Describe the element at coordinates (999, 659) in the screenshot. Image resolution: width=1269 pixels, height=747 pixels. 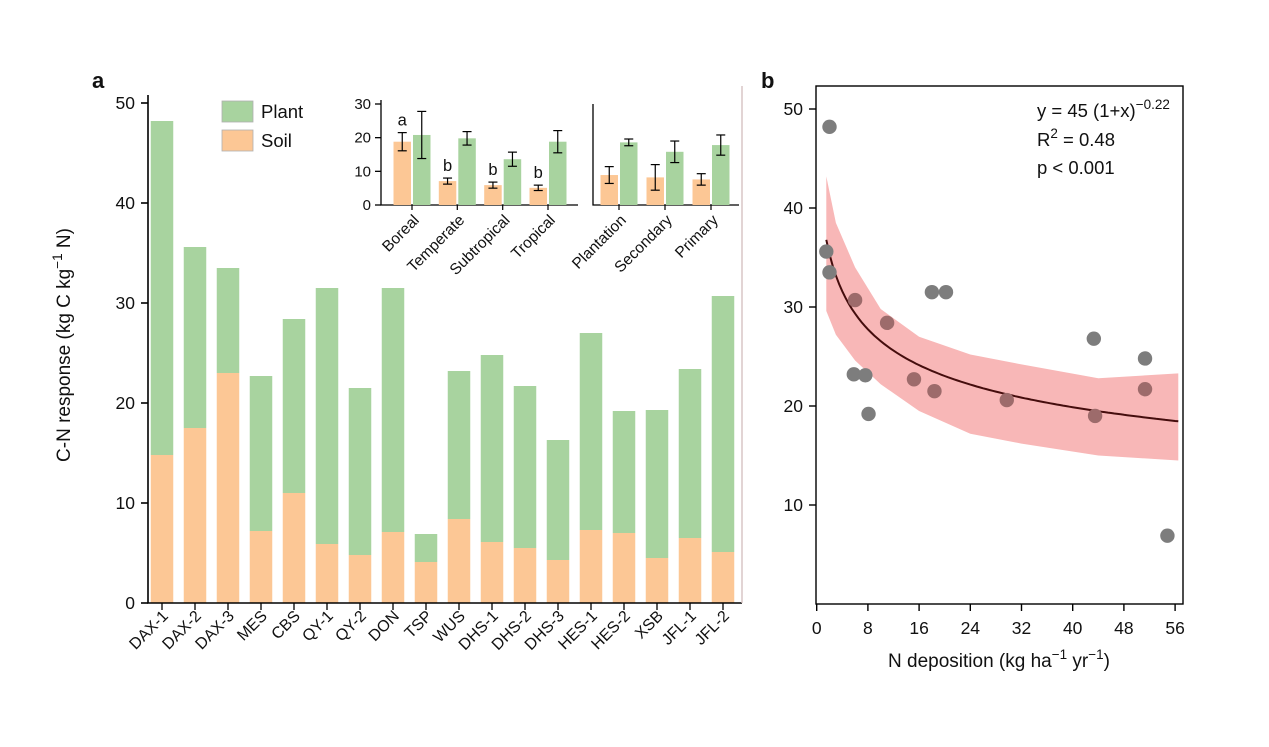
I see `panel-b-x-axis-title: N deposition (kg ha−1 yr−1)` at that location.